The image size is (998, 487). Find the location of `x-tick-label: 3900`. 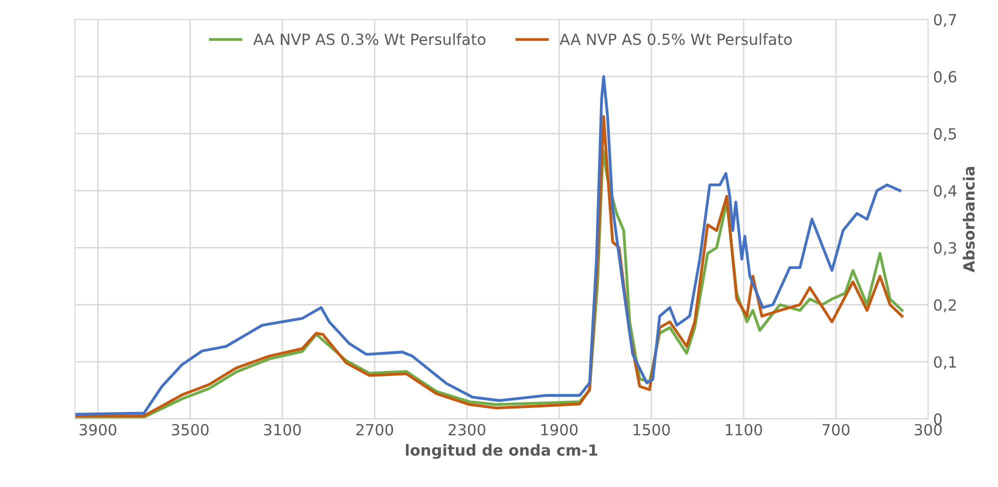

x-tick-label: 3900 is located at coordinates (98, 430).